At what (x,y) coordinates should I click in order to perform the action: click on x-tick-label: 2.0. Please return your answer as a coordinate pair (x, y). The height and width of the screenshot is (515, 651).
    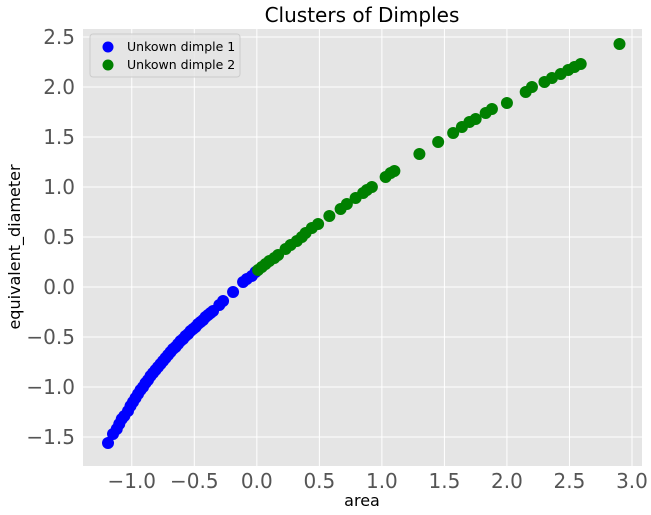
    Looking at the image, I should click on (507, 481).